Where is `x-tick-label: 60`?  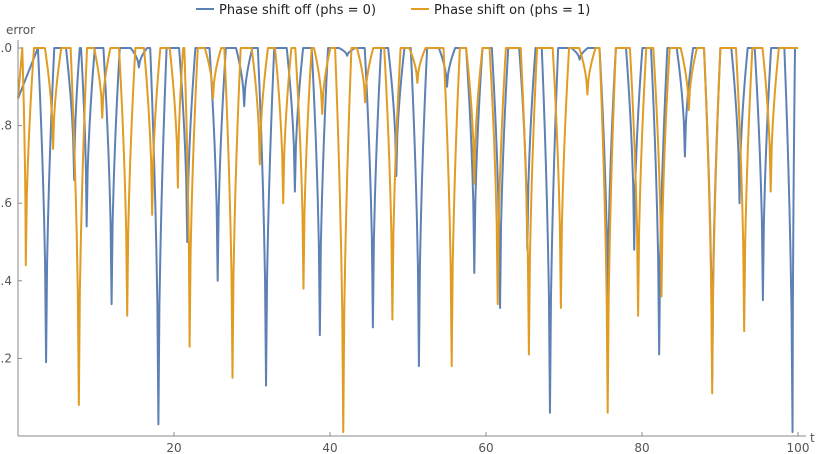 x-tick-label: 60 is located at coordinates (485, 447).